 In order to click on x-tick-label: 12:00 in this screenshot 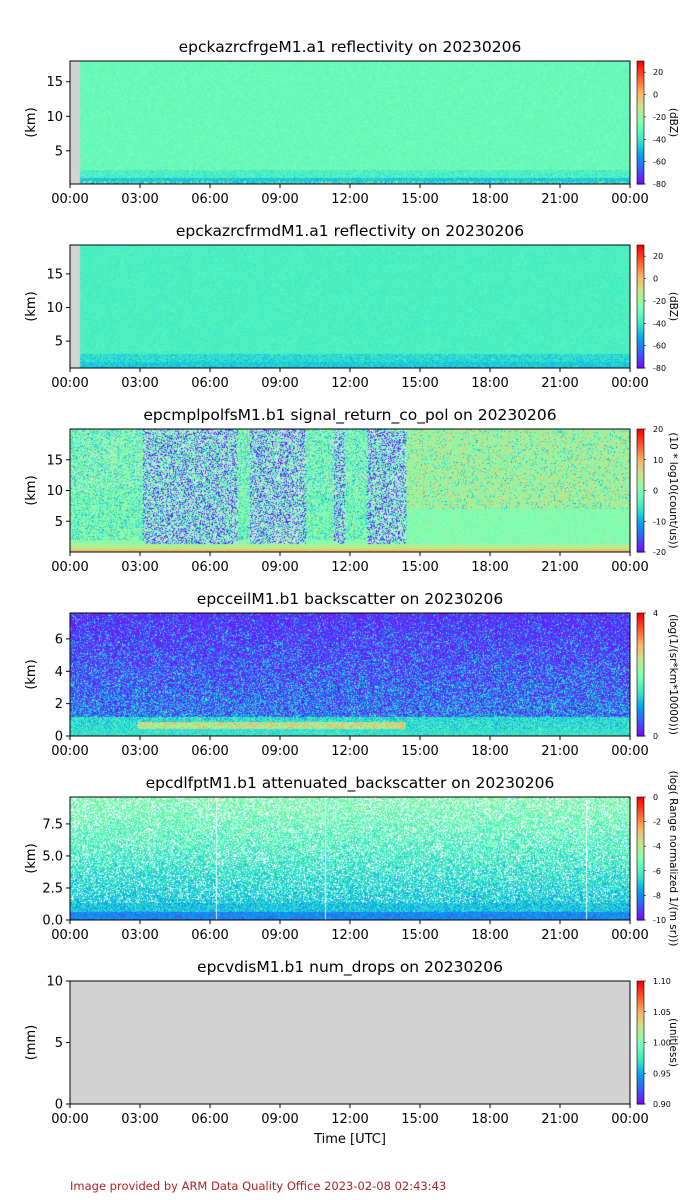, I will do `click(349, 935)`.